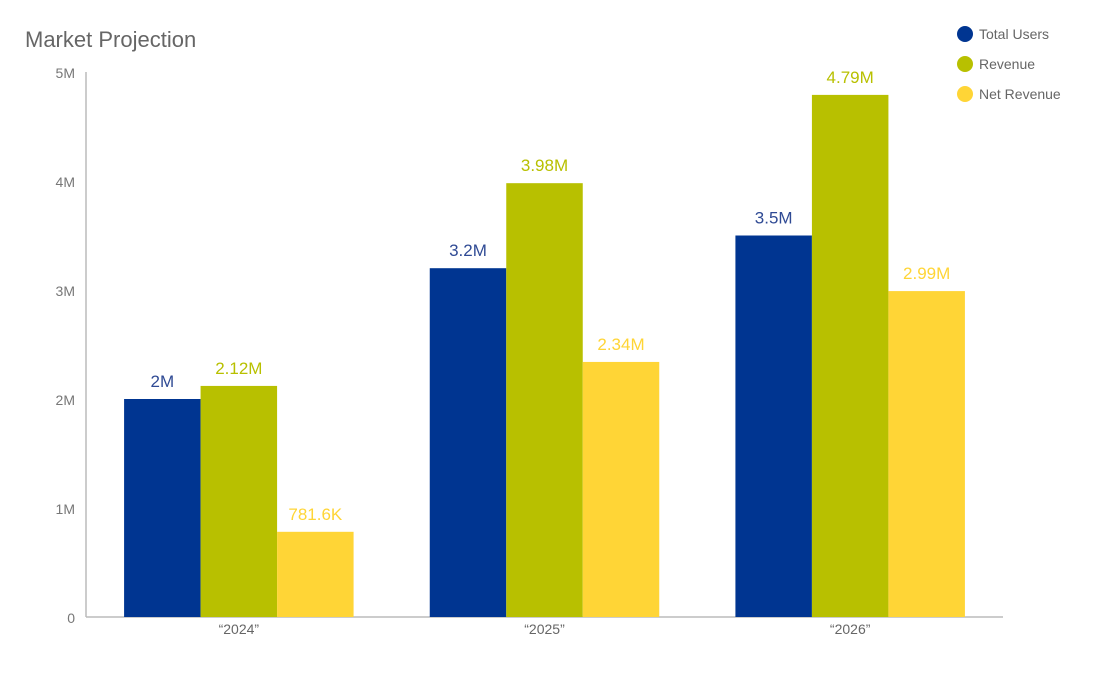 The width and height of the screenshot is (1101, 680). Describe the element at coordinates (238, 368) in the screenshot. I see `data-label: 2.12M` at that location.